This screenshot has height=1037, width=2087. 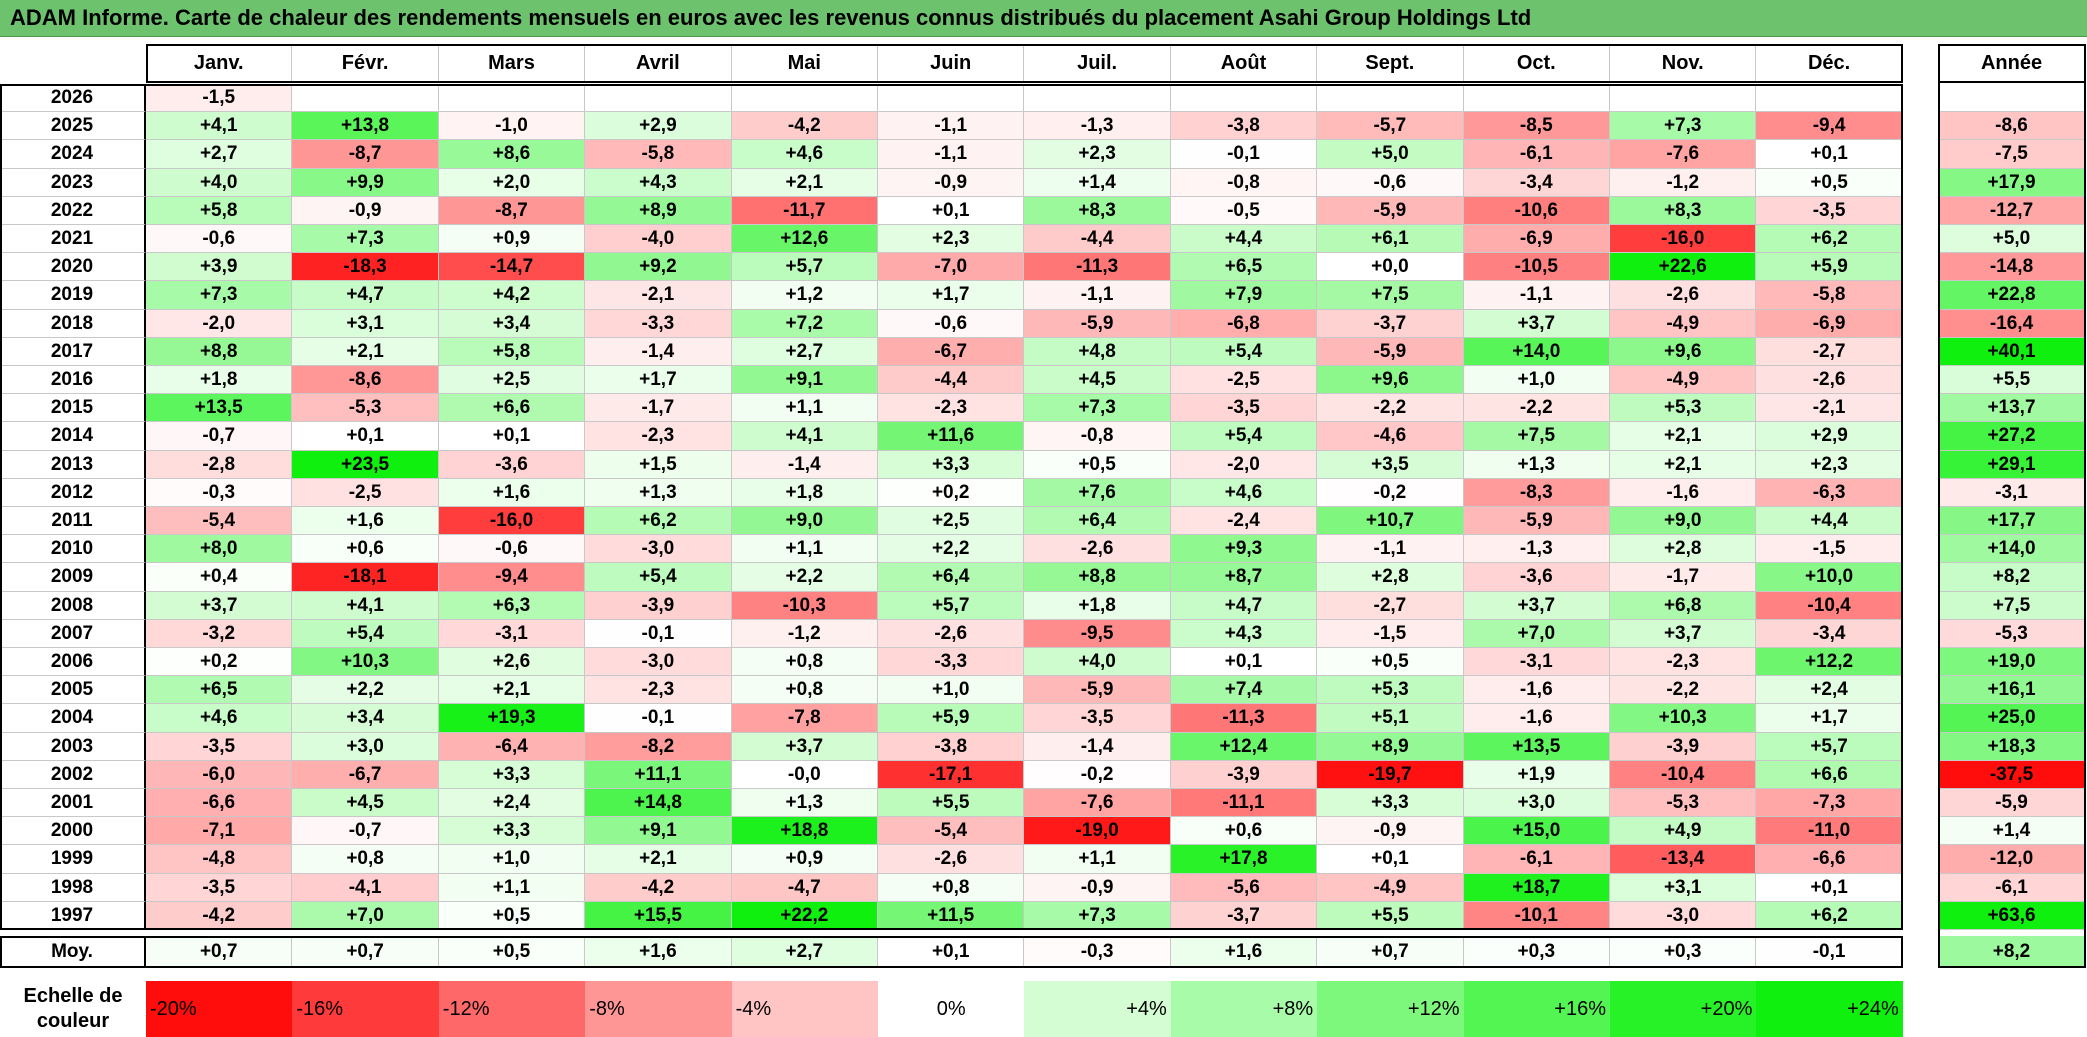 I want to click on heatmap-cell: +8,8, so click(x=219, y=351).